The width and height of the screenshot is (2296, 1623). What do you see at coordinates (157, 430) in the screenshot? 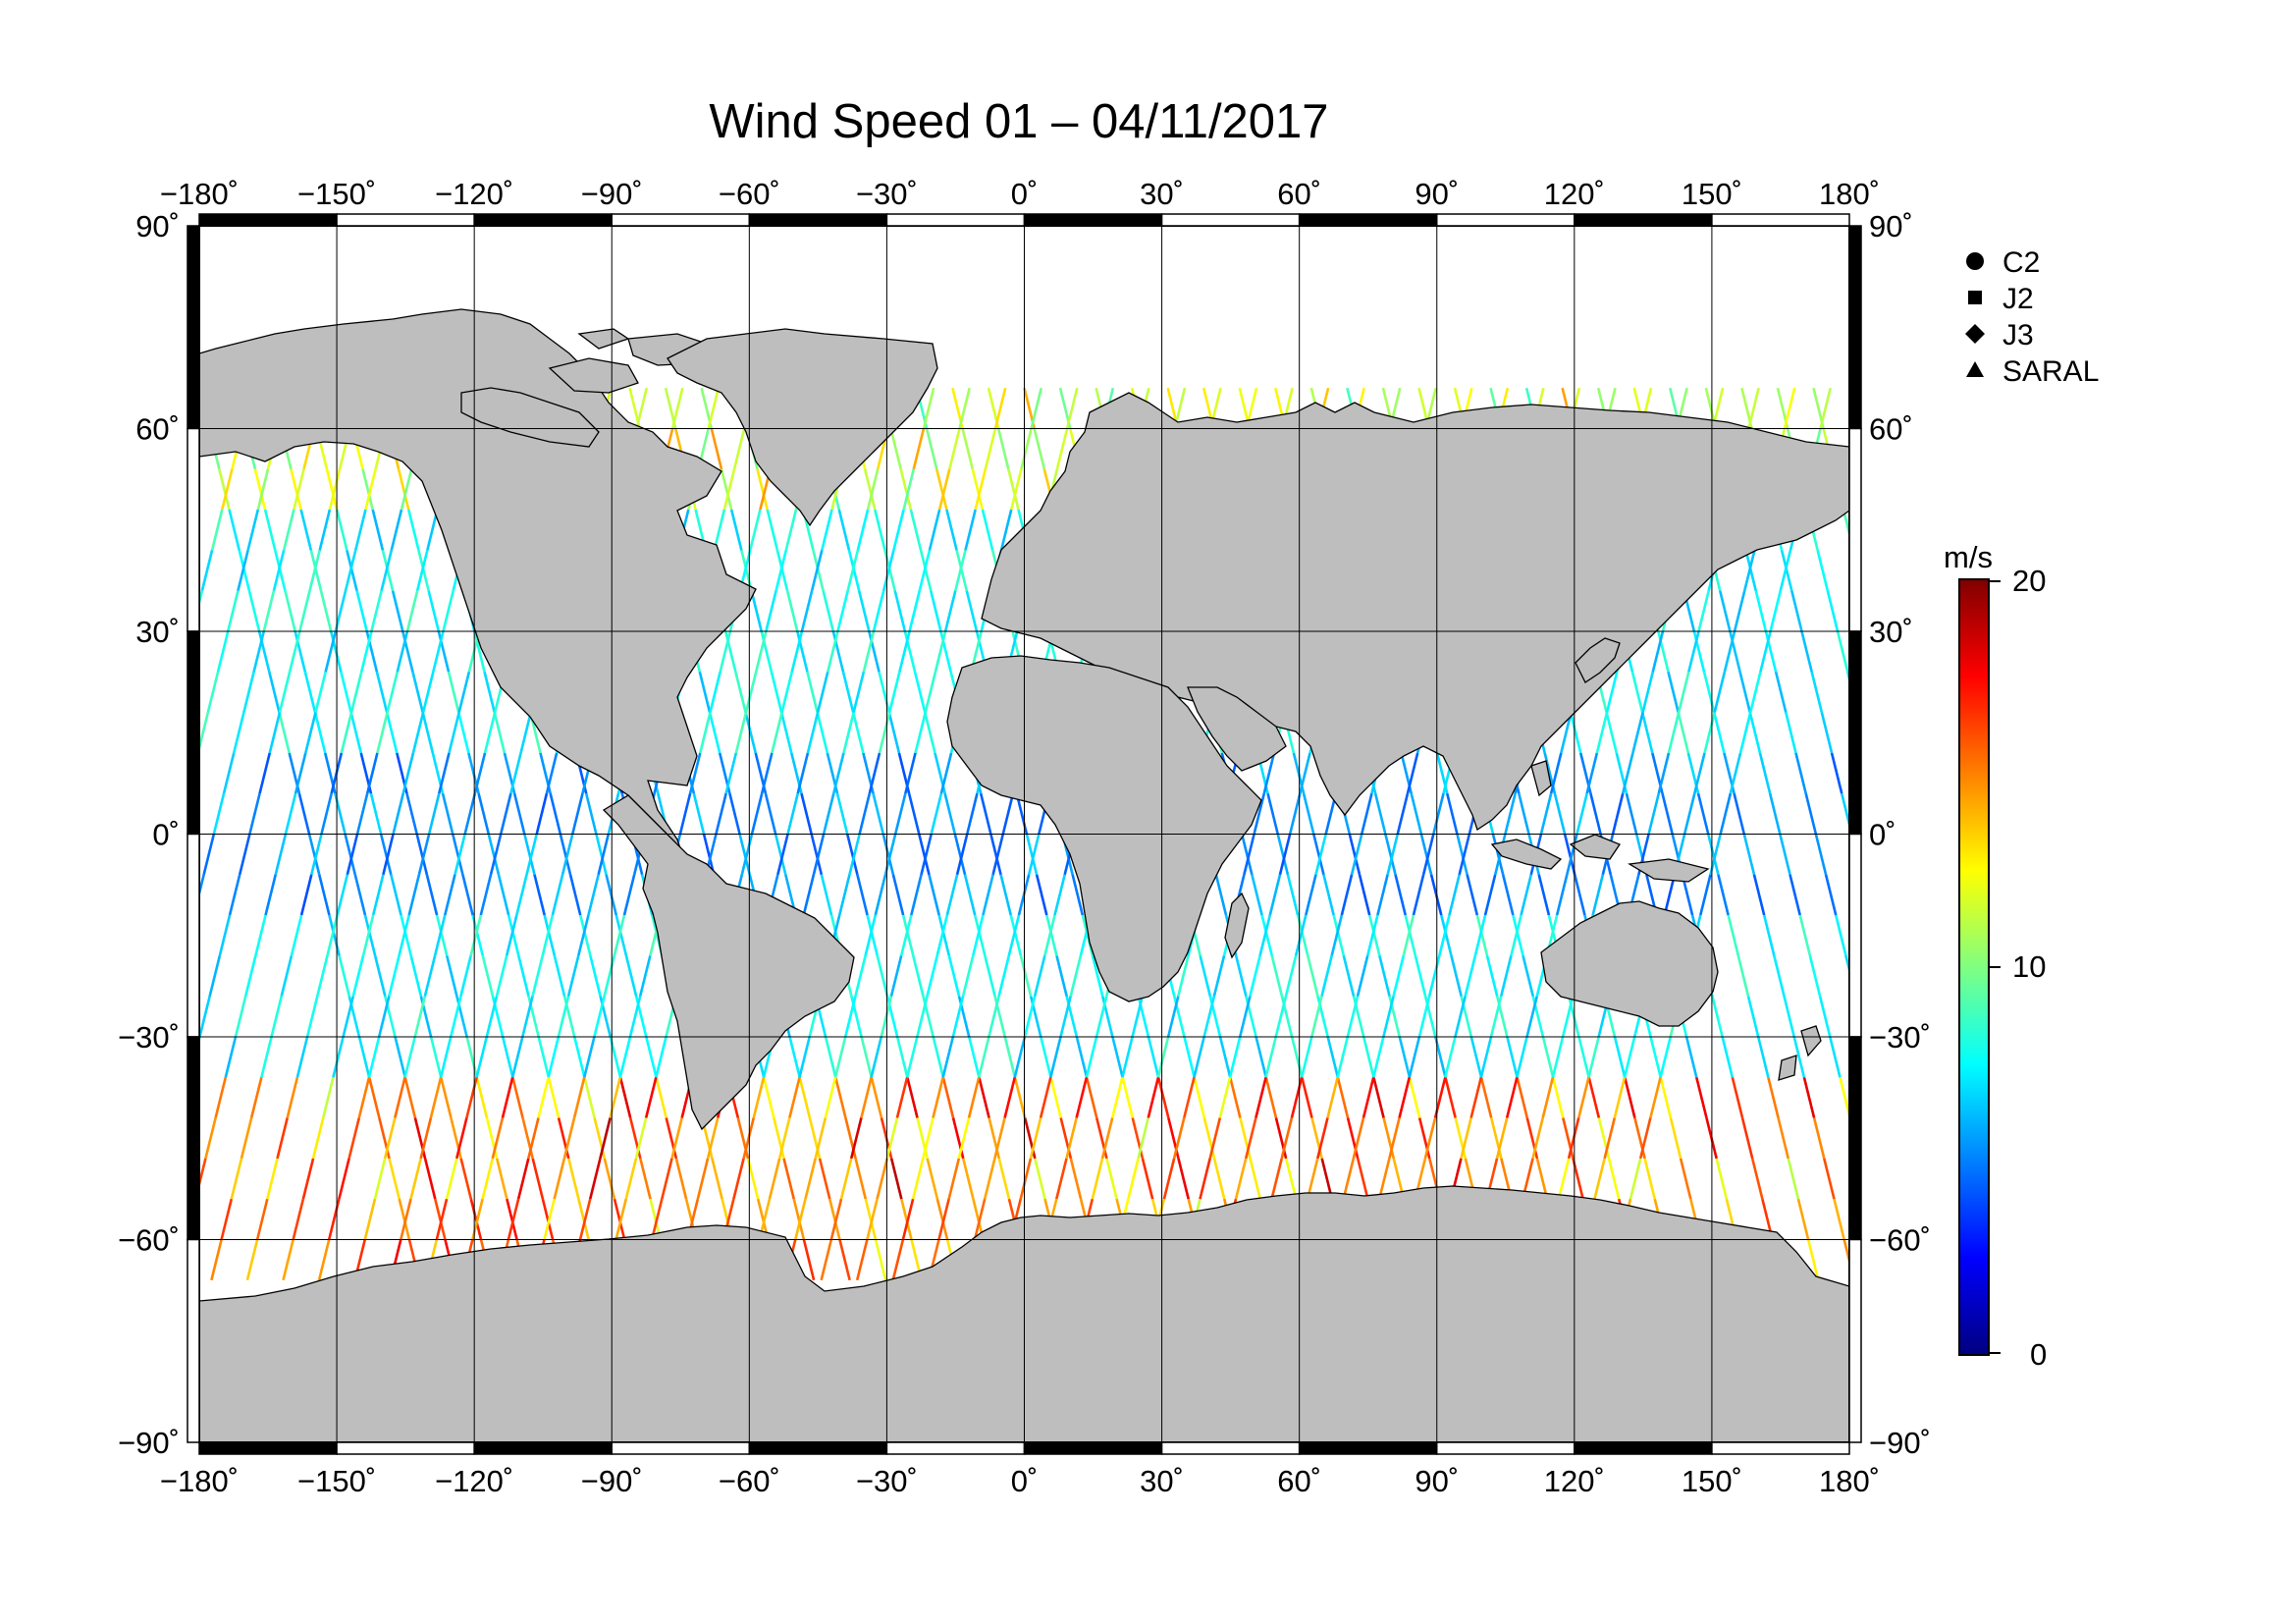
I see `lat-tick-left: 60˚` at bounding box center [157, 430].